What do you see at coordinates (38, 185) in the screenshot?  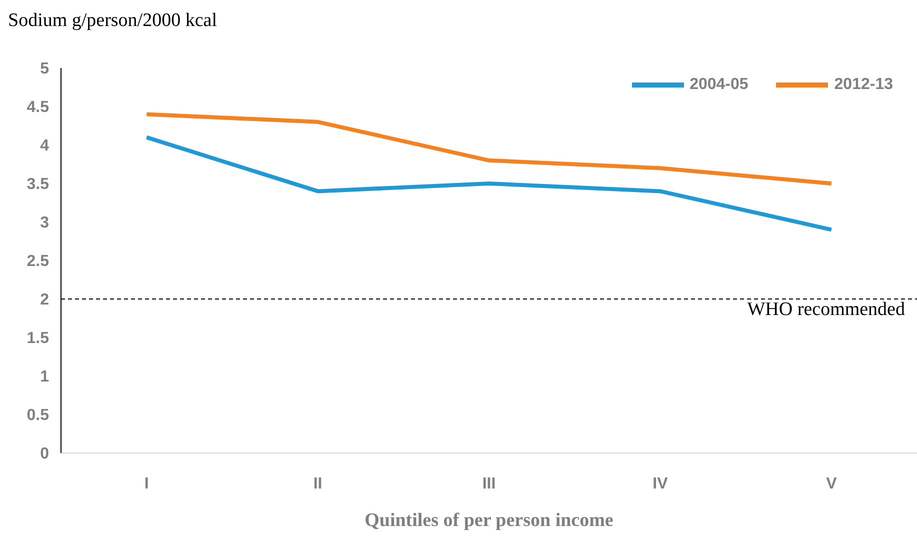 I see `y-tick-label: 3.5` at bounding box center [38, 185].